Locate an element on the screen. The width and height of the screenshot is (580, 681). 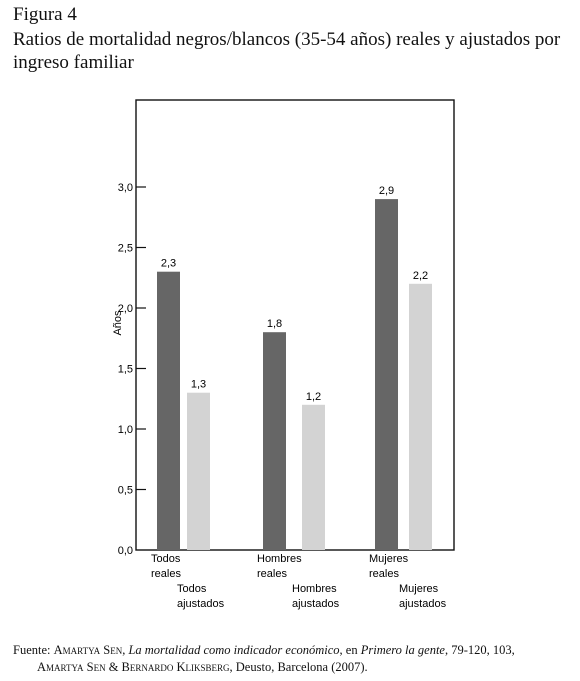
y-tick-label: 3,0 is located at coordinates (125, 188).